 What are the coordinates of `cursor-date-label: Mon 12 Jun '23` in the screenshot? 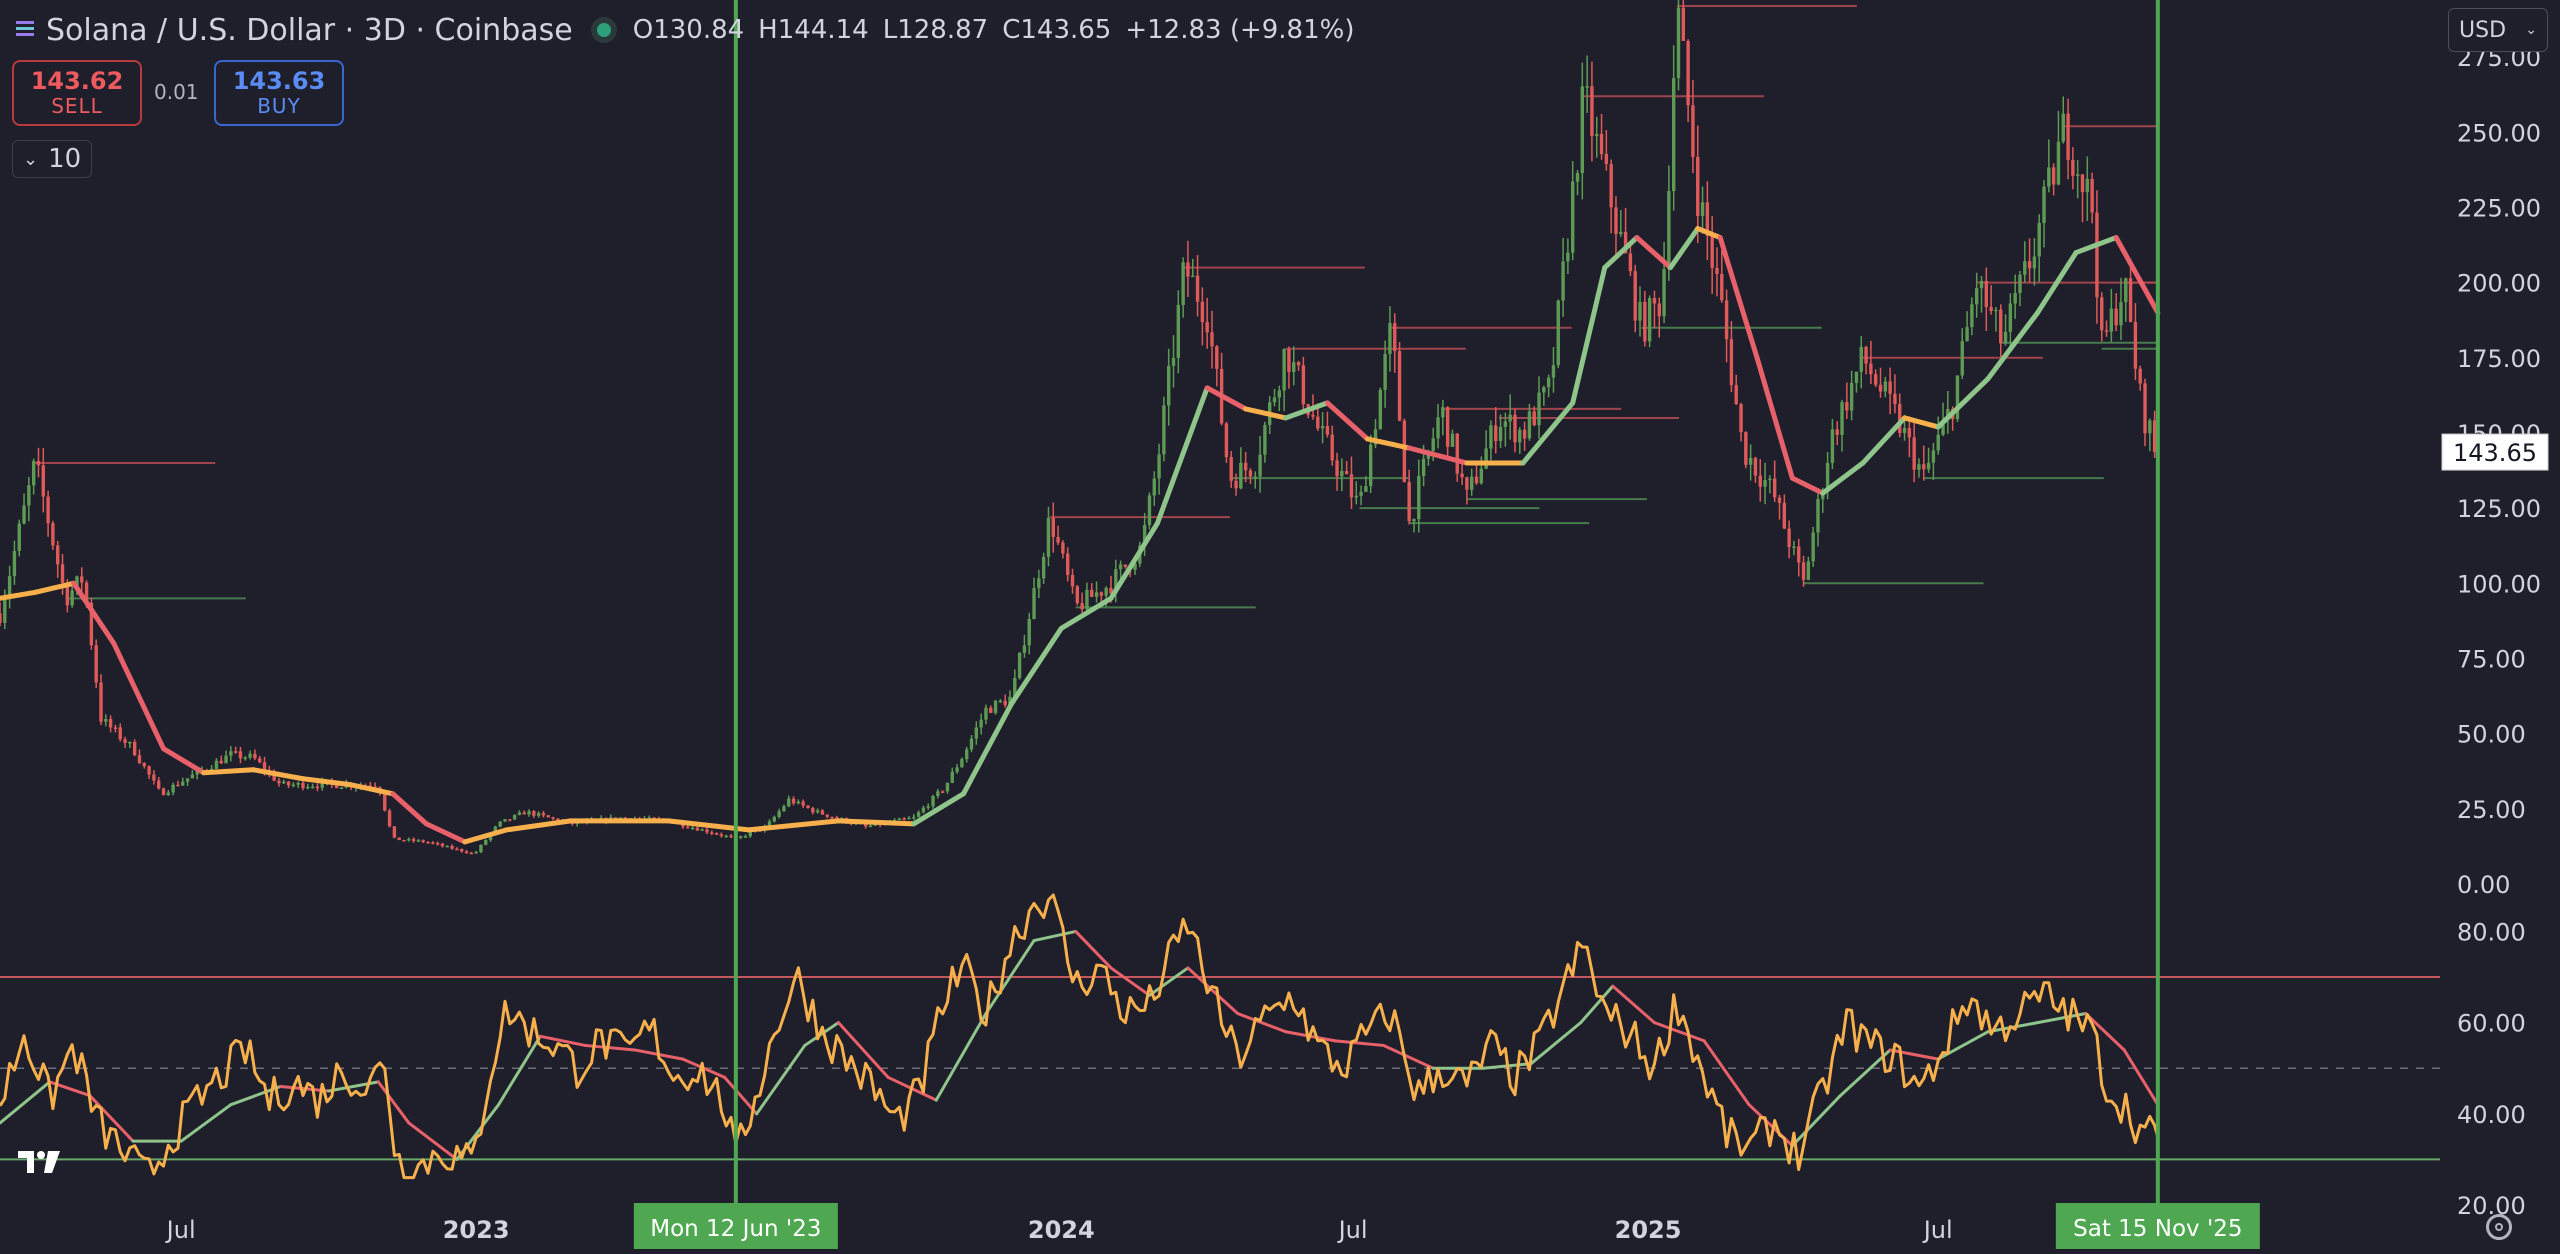 It's located at (735, 1229).